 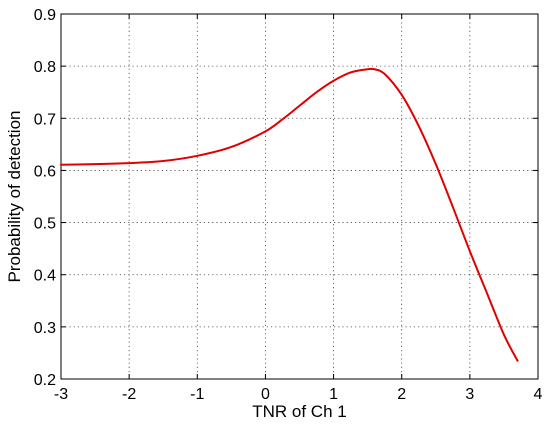 What do you see at coordinates (45, 15) in the screenshot?
I see `y-tick-label: 0.9` at bounding box center [45, 15].